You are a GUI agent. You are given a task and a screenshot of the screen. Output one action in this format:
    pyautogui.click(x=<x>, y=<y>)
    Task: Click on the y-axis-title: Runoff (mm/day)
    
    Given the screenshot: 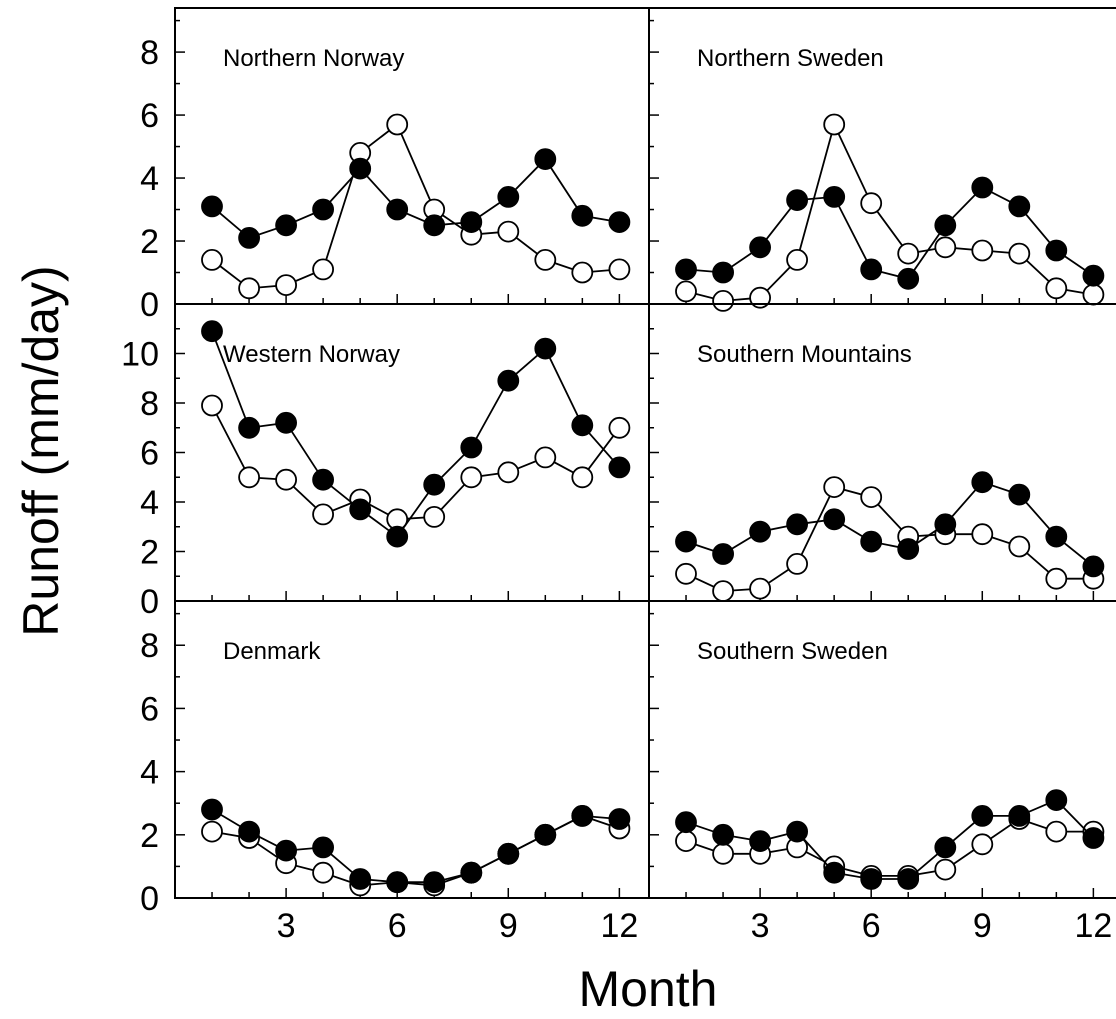 What is the action you would take?
    pyautogui.click(x=41, y=450)
    